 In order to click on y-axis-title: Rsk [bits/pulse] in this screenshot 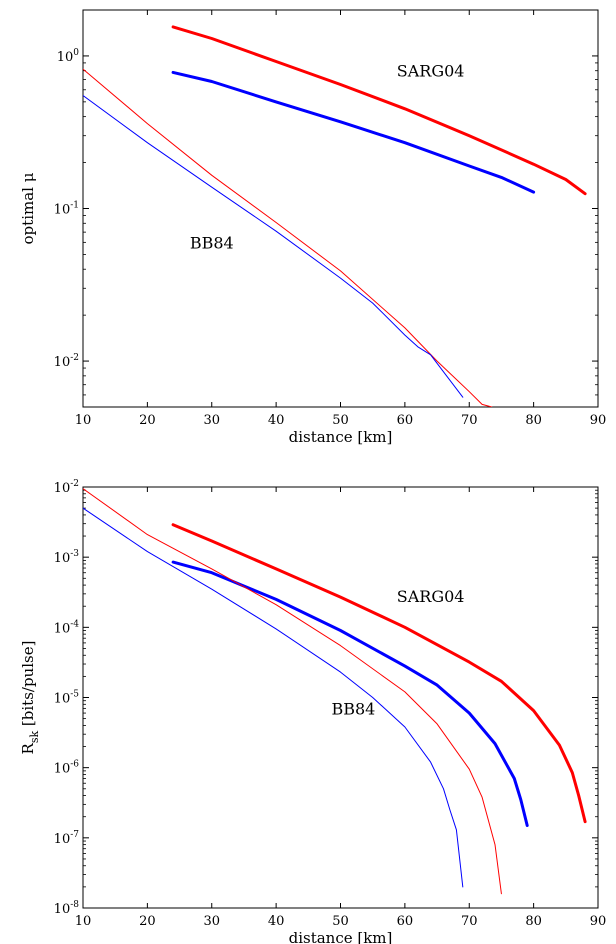, I will do `click(30, 698)`.